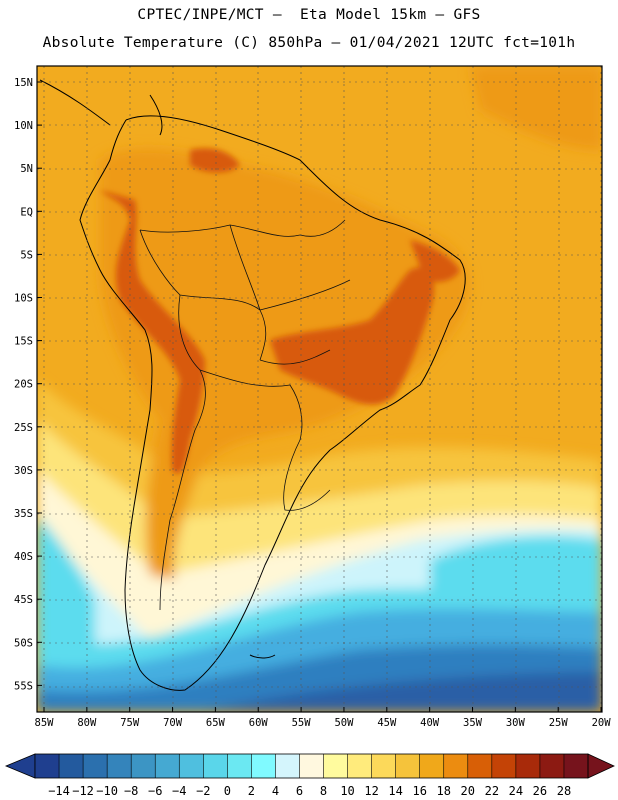 This screenshot has width=618, height=800. I want to click on colorbar-label: 6, so click(299, 791).